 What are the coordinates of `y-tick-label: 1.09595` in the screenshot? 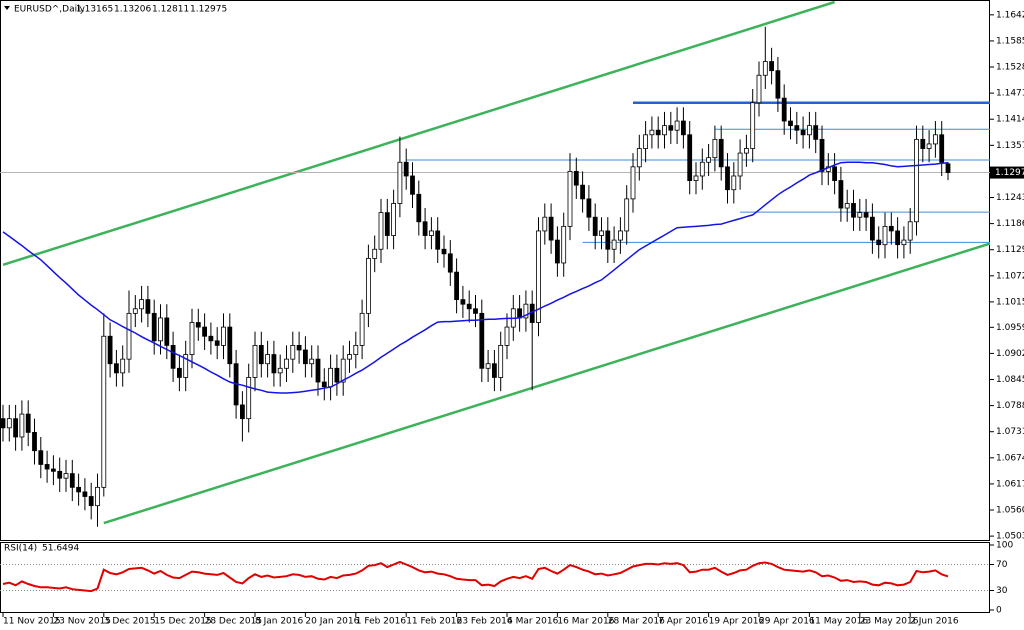 It's located at (1010, 328).